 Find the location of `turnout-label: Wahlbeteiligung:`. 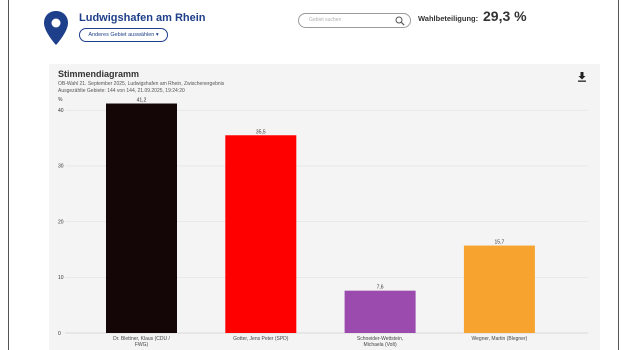

turnout-label: Wahlbeteiligung: is located at coordinates (448, 18).